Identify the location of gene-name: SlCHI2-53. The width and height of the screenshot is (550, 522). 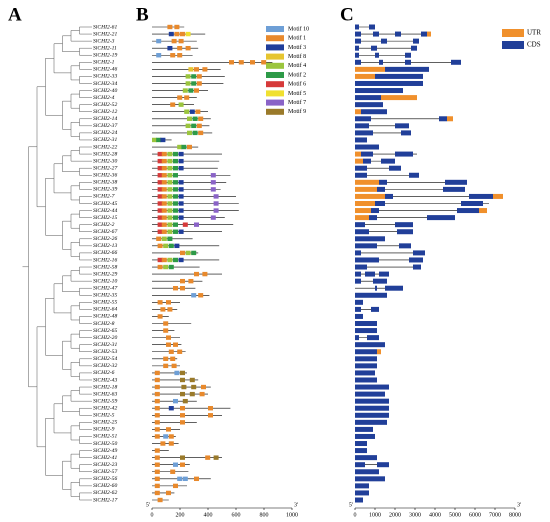
(105, 352).